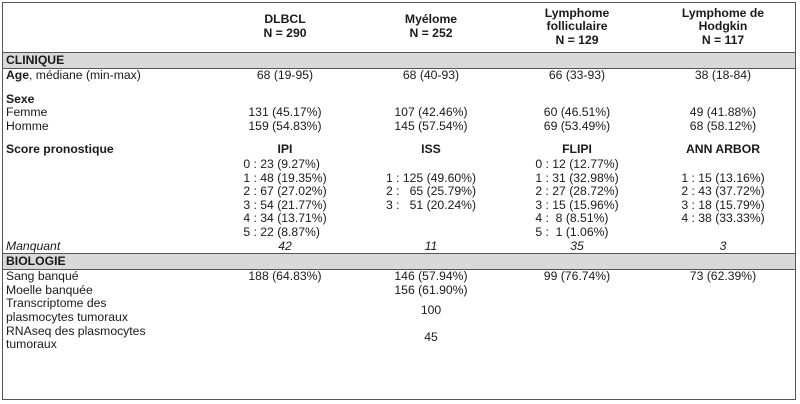 This screenshot has height=404, width=800. What do you see at coordinates (73, 75) in the screenshot?
I see `row-label-age: Age, médiane (min-max)` at bounding box center [73, 75].